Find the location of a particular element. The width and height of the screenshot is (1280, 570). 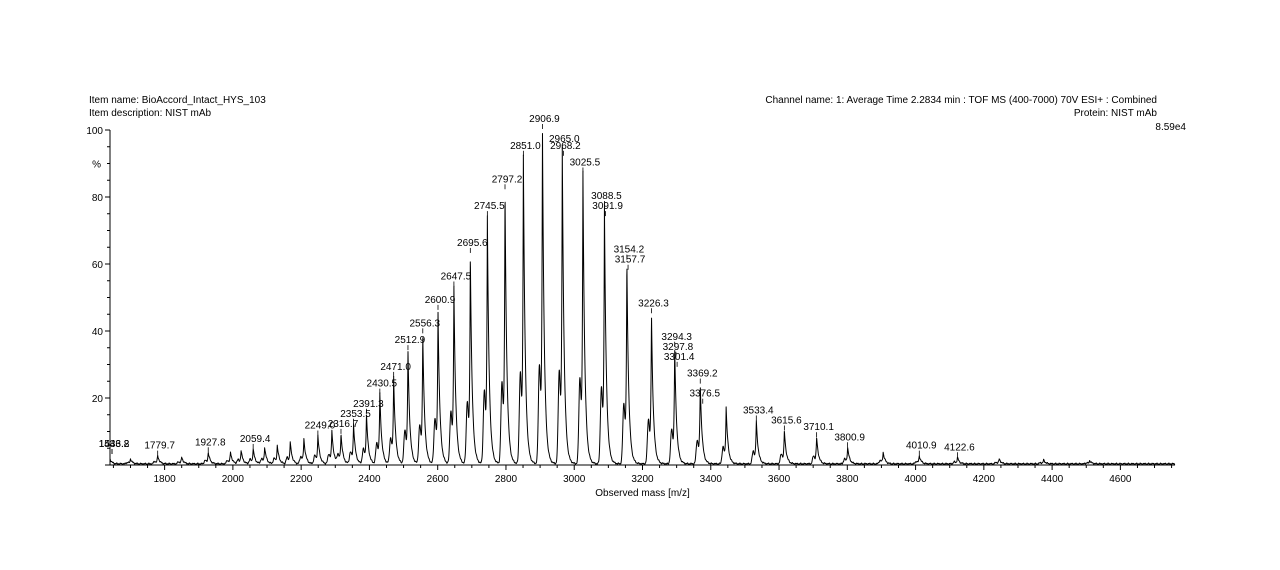

peak-label: 3294.3 is located at coordinates (676, 337).